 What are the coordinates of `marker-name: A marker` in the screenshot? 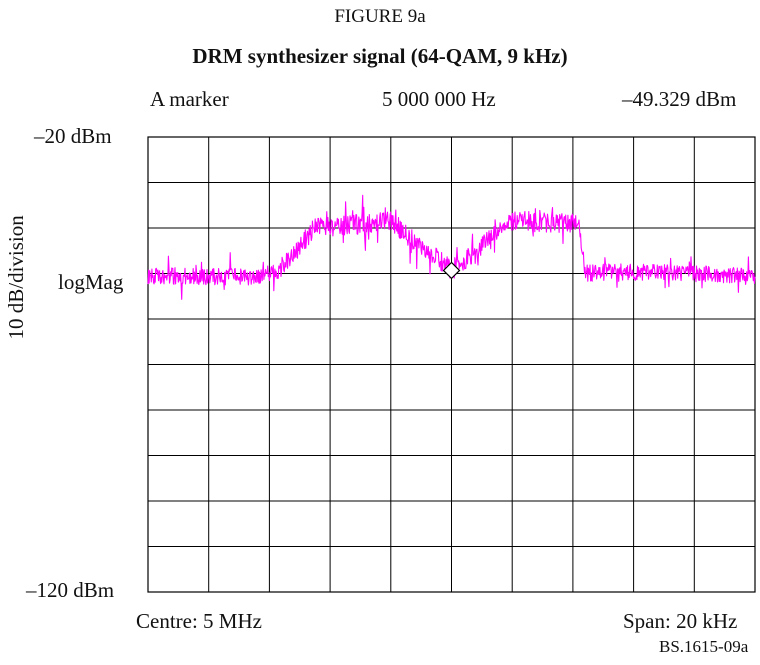 It's located at (189, 99).